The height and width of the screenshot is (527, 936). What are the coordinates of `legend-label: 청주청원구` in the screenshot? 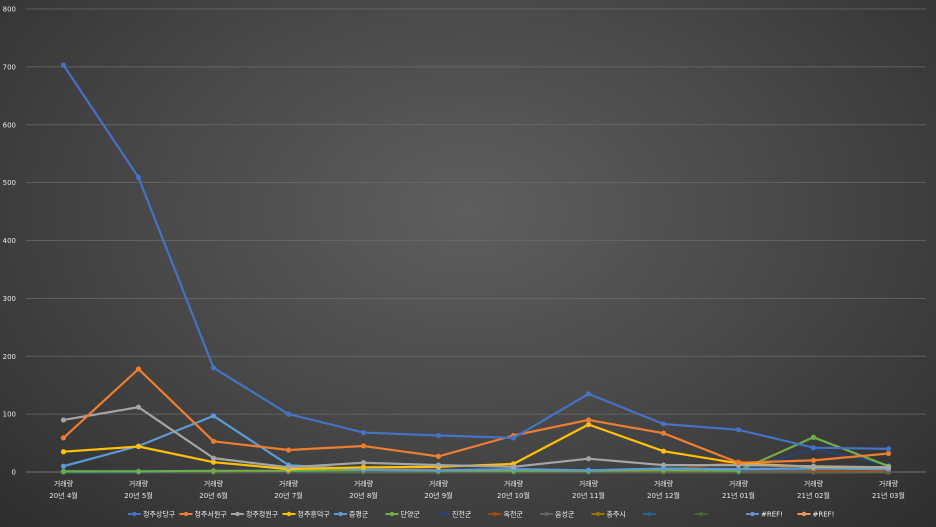 It's located at (262, 514).